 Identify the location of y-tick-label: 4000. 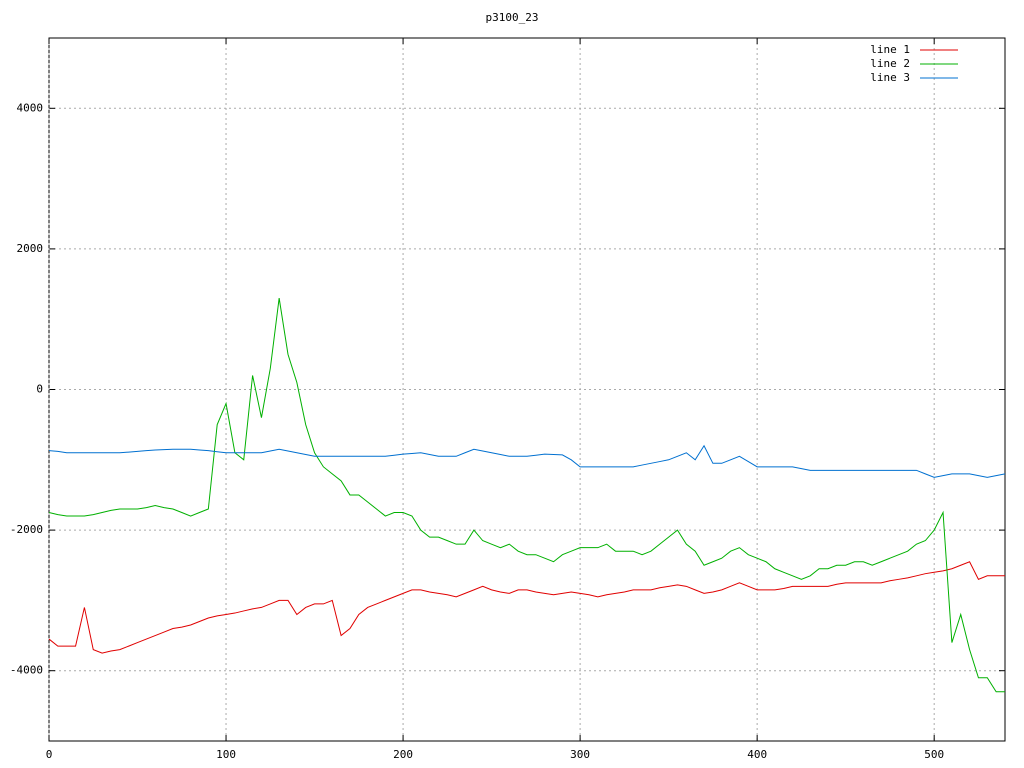
(30, 107).